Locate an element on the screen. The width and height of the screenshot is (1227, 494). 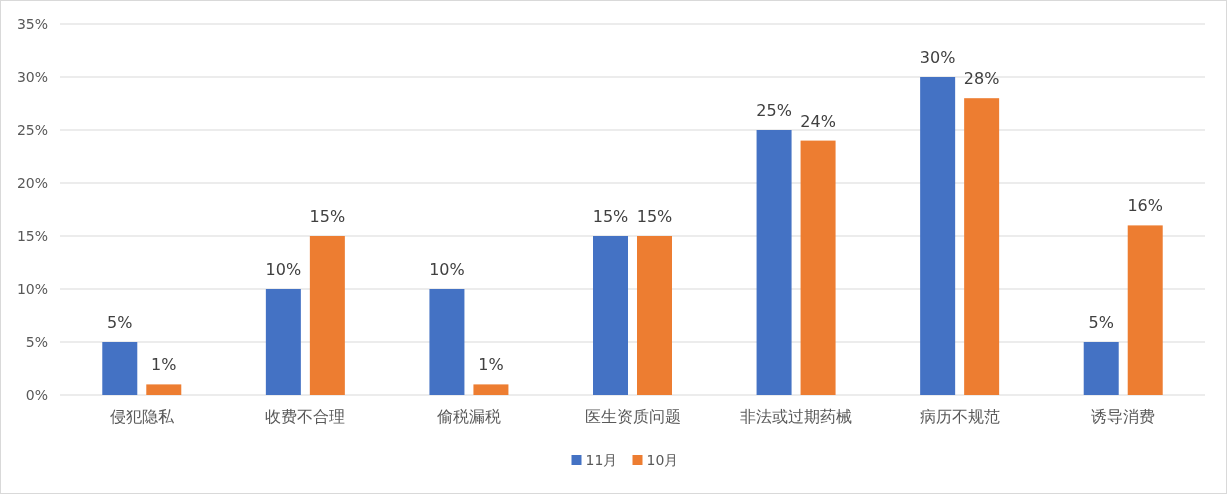
x-tick-label: 病历不规范 is located at coordinates (959, 416).